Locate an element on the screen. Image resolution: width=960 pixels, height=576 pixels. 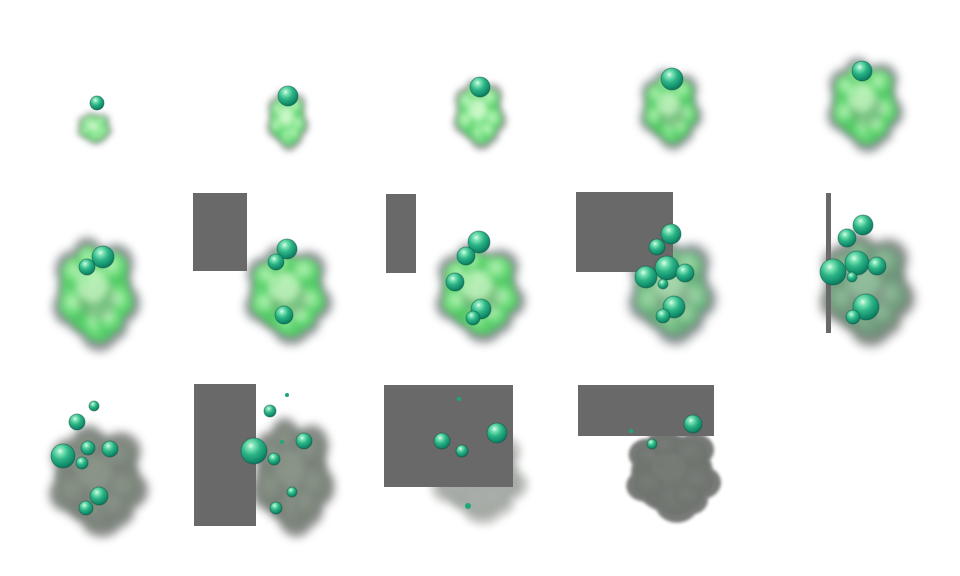
frame-r1c2 is located at coordinates (287, 118).